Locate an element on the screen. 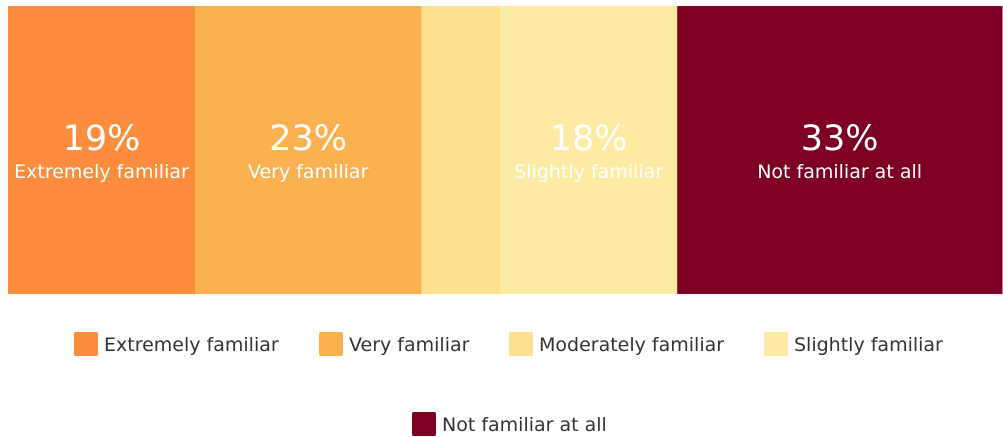 This screenshot has height=437, width=1003. segment-category-label-not-familiar-at-all: Not familiar at all is located at coordinates (839, 172).